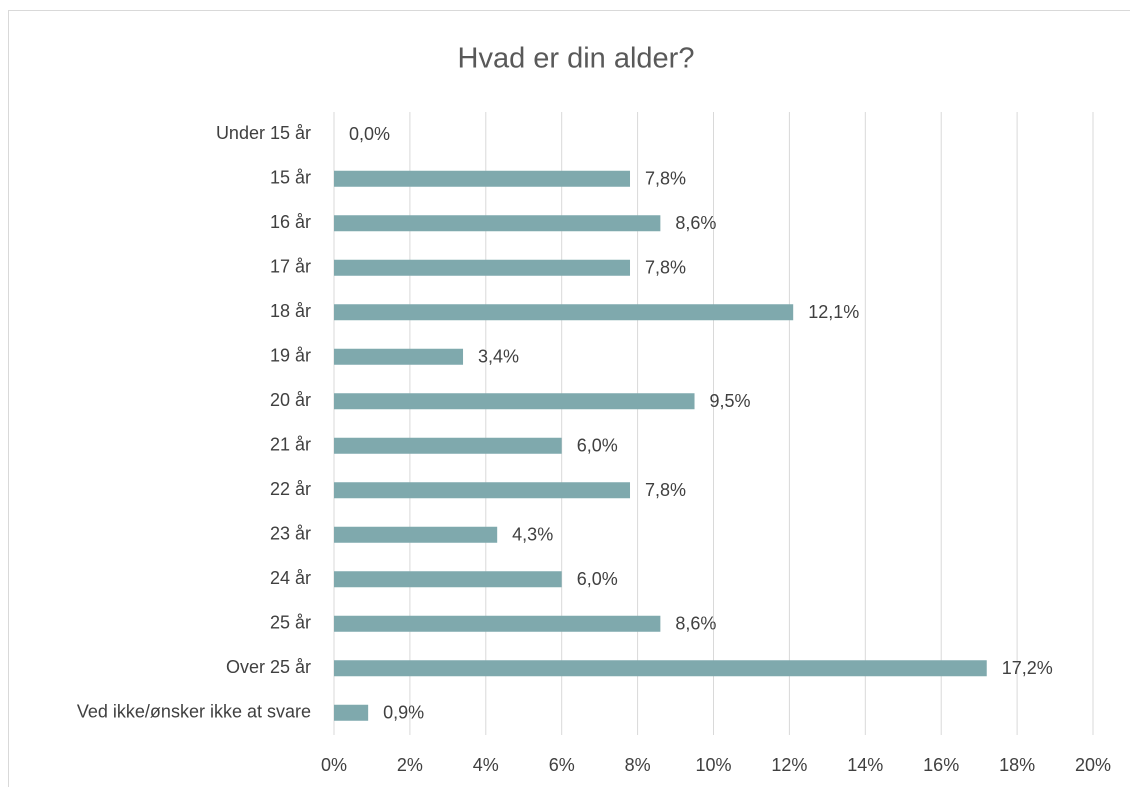  Describe the element at coordinates (369, 134) in the screenshot. I see `data-label: 0,0%` at that location.